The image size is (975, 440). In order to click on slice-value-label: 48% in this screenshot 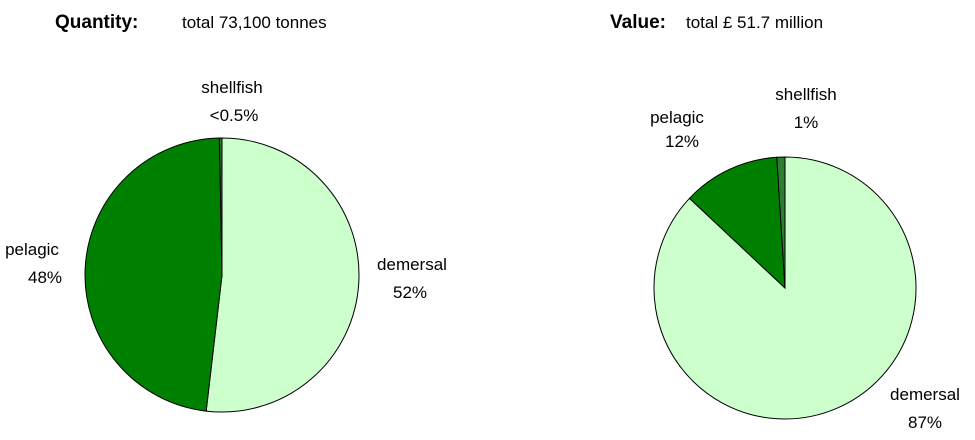, I will do `click(45, 277)`.